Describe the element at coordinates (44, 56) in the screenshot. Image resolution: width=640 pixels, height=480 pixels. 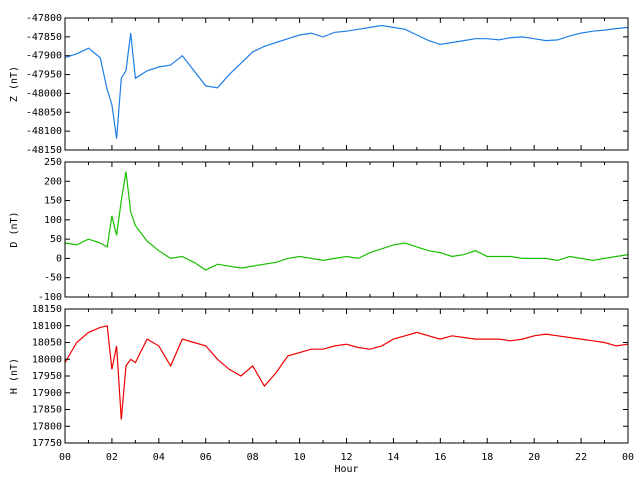
I see `y-tick-label: -47900` at that location.